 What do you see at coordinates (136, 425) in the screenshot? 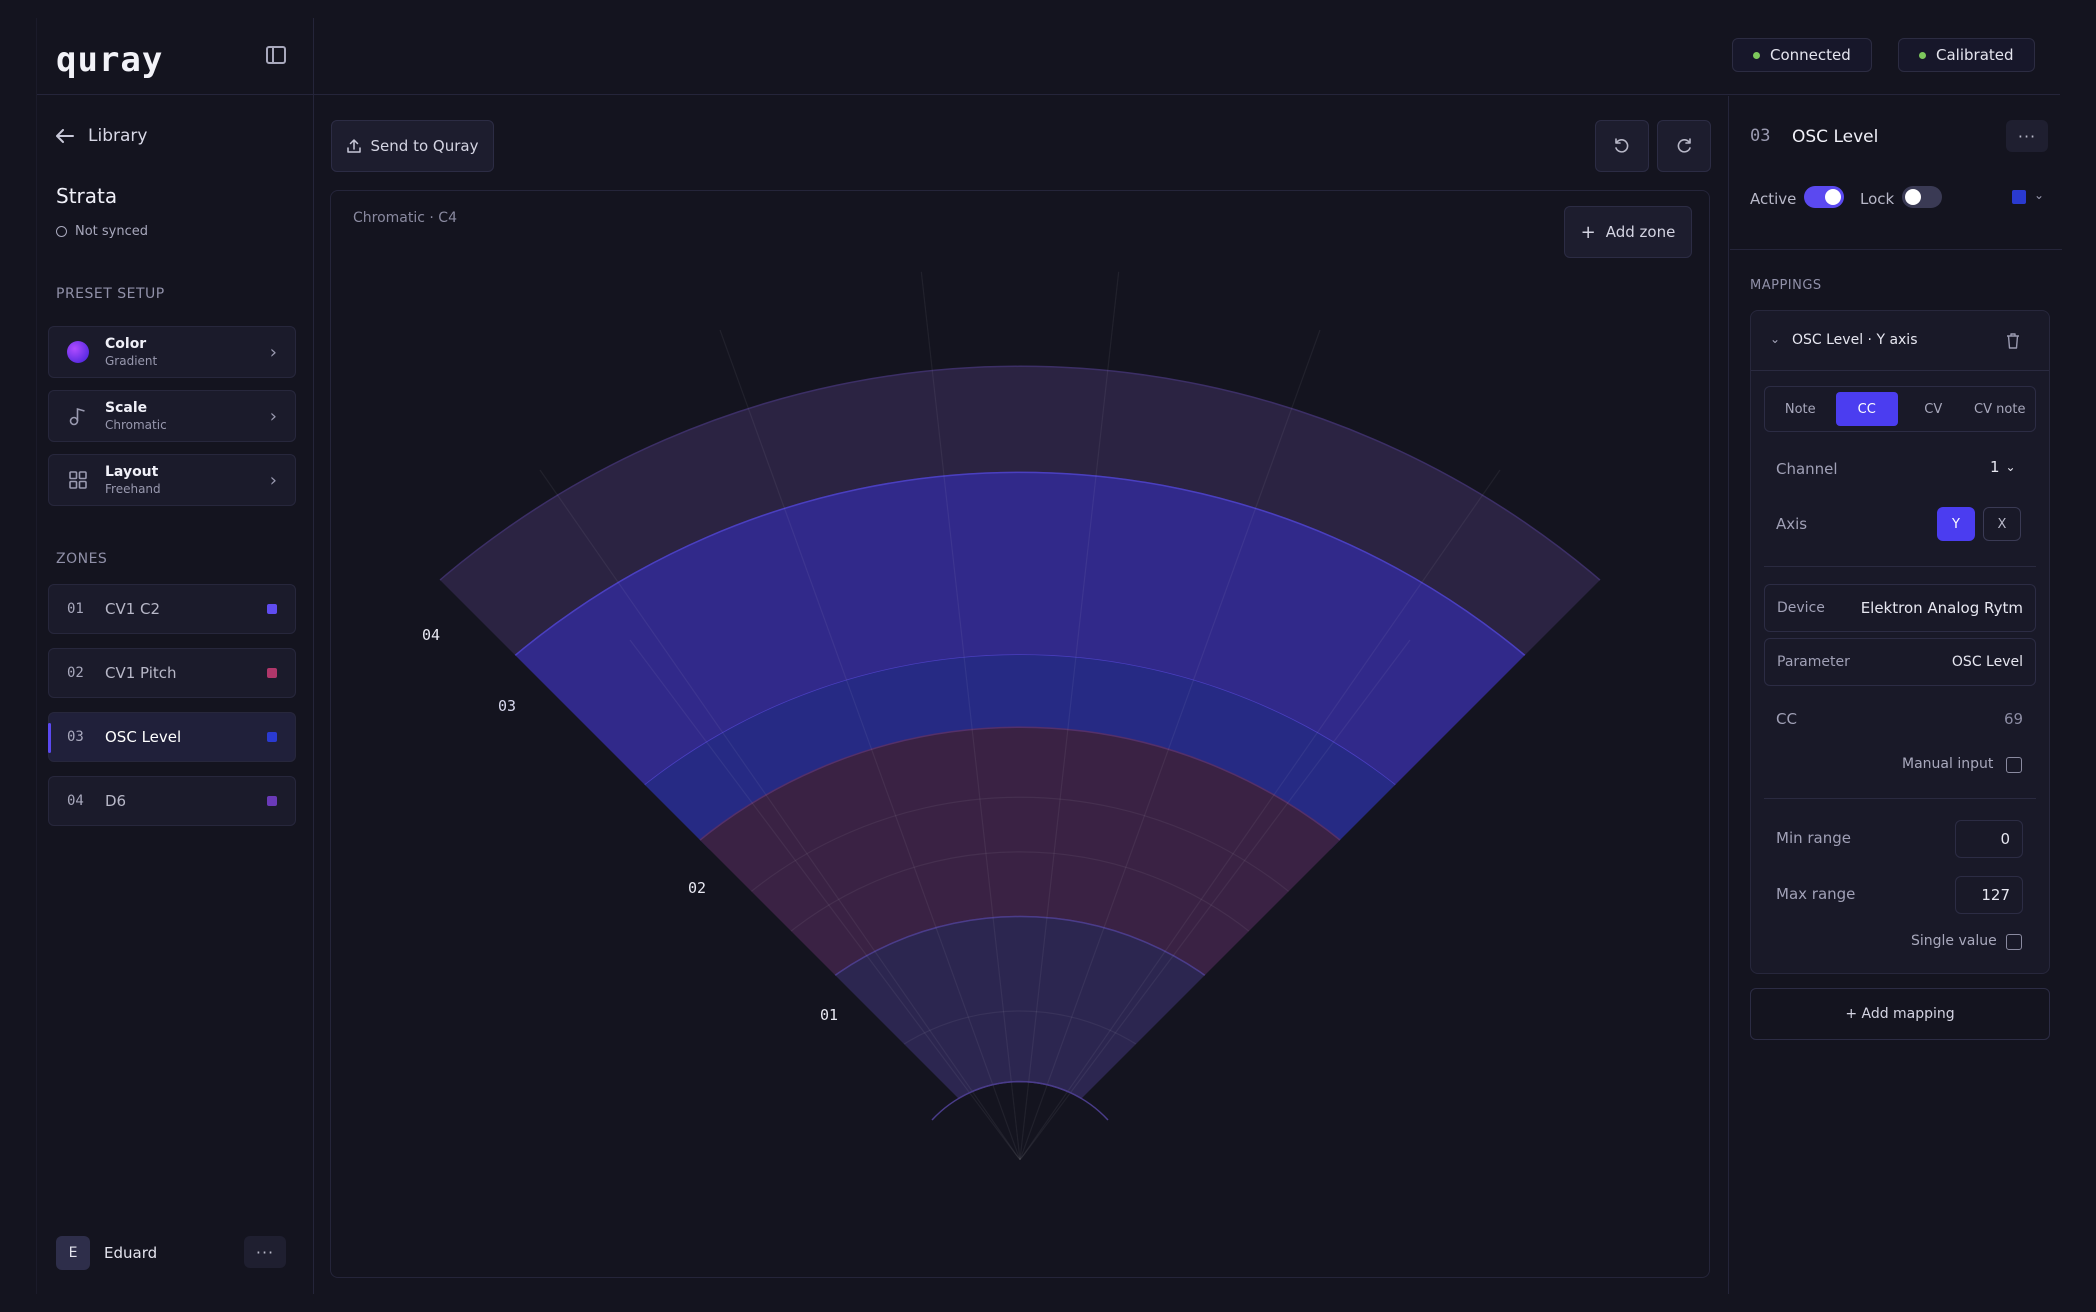
I see `setup-subtitle: Chromatic` at bounding box center [136, 425].